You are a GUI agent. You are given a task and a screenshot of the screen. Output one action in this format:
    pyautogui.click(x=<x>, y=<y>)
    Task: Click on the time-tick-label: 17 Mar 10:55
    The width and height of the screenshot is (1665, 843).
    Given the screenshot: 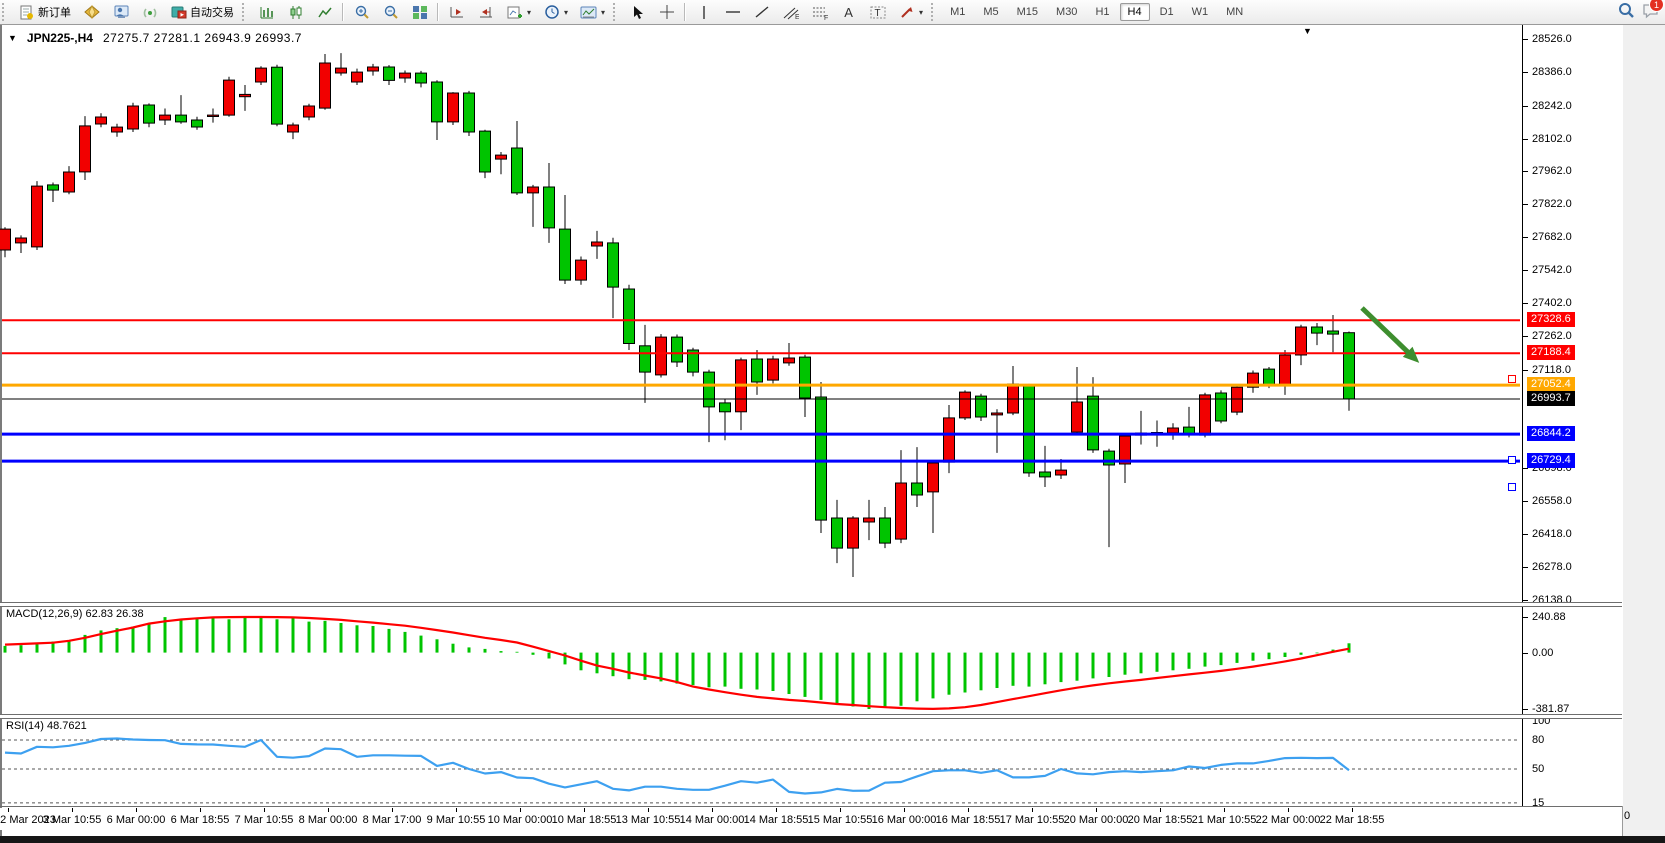 What is the action you would take?
    pyautogui.click(x=1032, y=820)
    